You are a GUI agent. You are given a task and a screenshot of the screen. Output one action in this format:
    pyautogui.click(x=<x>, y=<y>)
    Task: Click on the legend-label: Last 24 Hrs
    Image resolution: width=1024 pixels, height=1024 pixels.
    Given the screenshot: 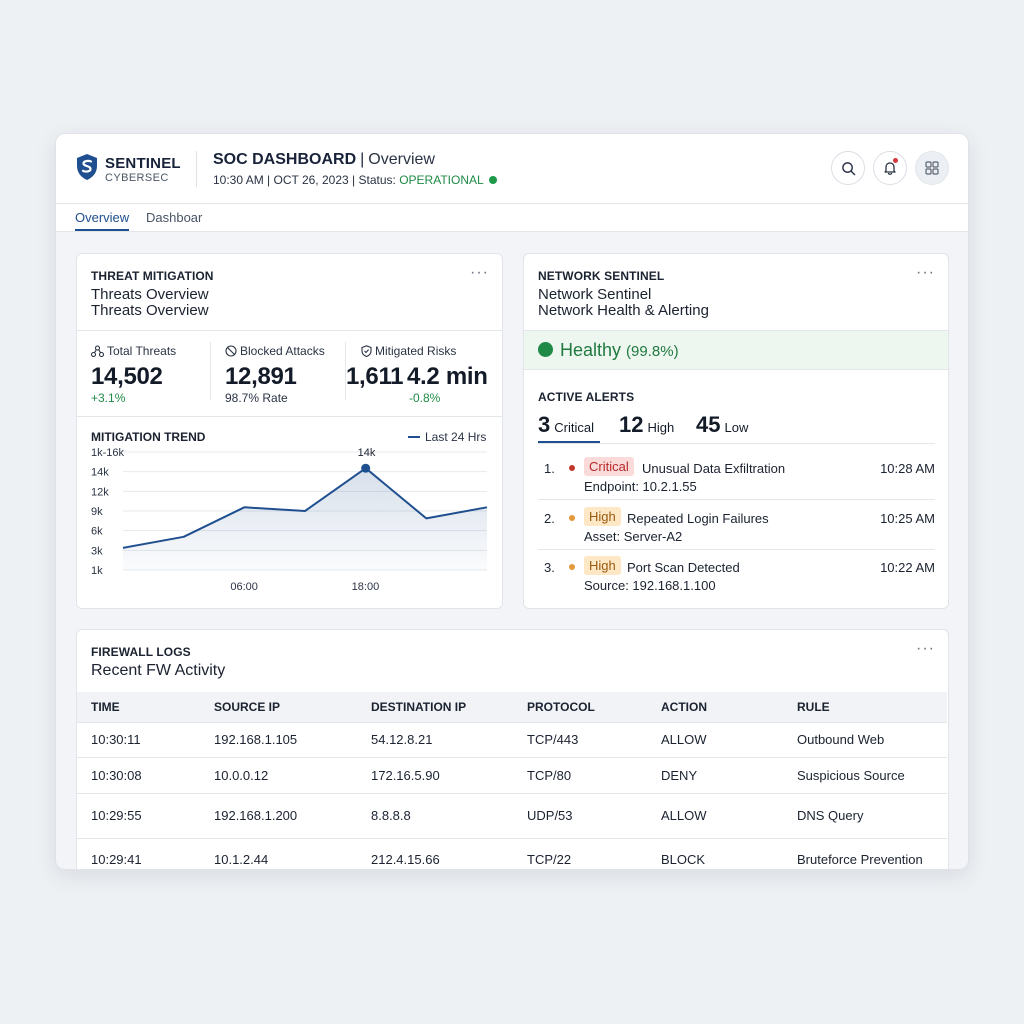 What is the action you would take?
    pyautogui.click(x=456, y=437)
    